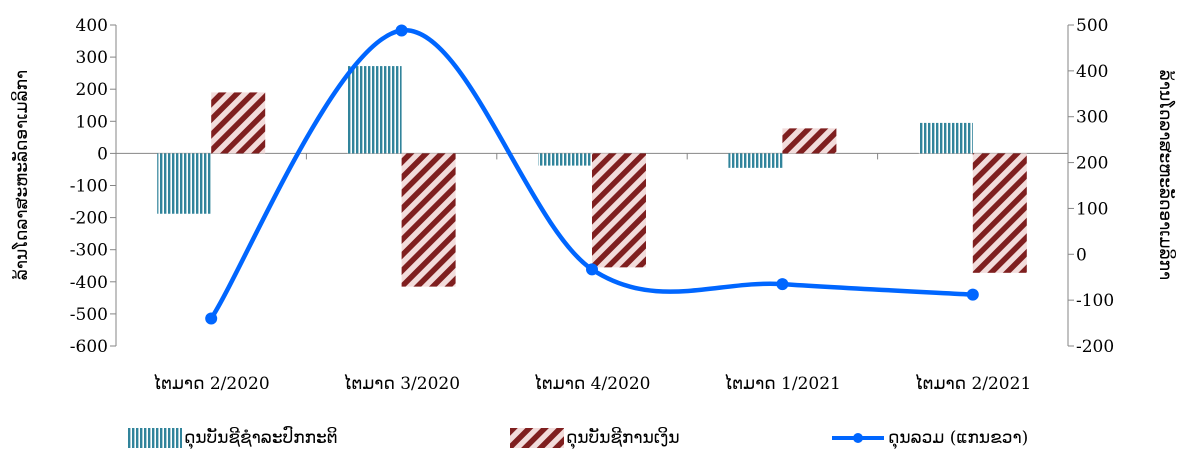  I want to click on right-tick-label: -200, so click(1095, 347).